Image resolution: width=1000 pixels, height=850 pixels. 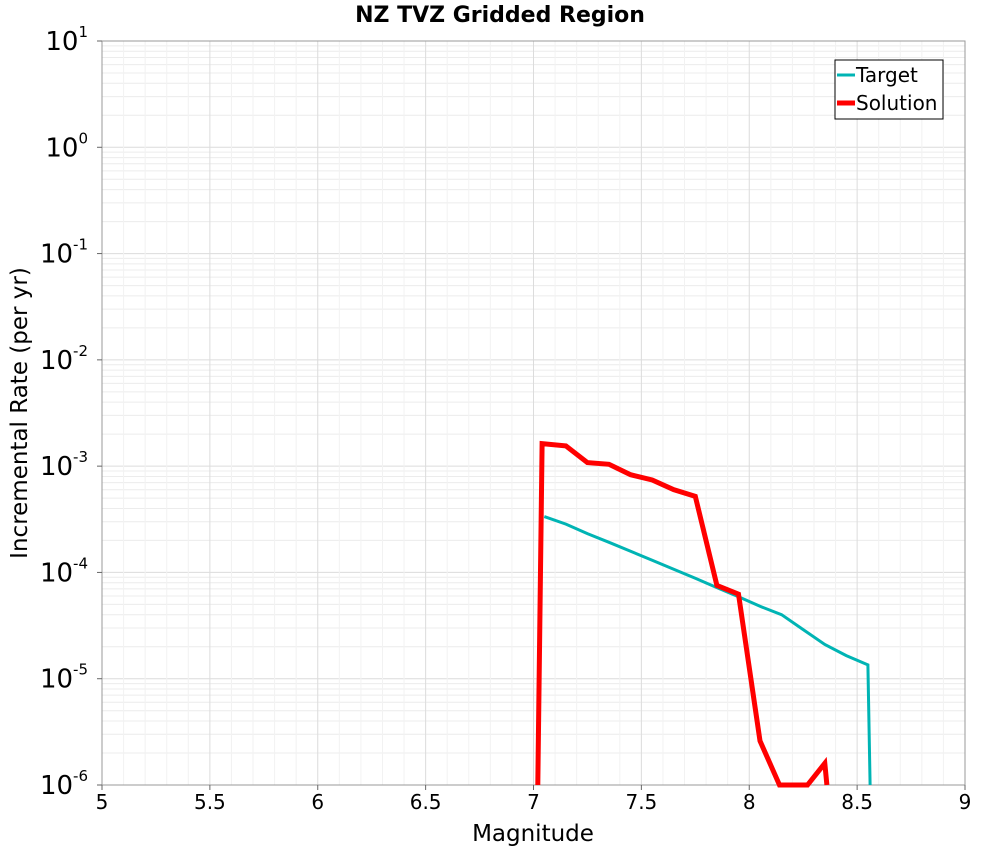 I want to click on x-tick-label: 5, so click(x=102, y=802).